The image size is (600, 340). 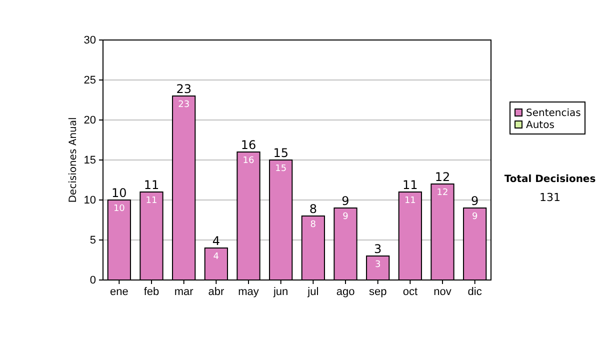 What do you see at coordinates (216, 241) in the screenshot?
I see `total-label: 4` at bounding box center [216, 241].